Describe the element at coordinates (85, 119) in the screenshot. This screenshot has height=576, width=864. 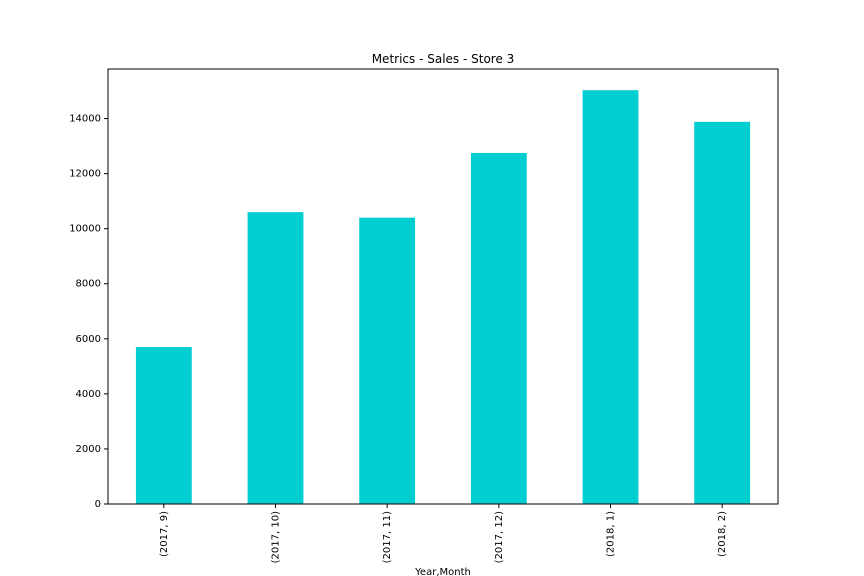
I see `y-tick-label-7: 14000` at that location.